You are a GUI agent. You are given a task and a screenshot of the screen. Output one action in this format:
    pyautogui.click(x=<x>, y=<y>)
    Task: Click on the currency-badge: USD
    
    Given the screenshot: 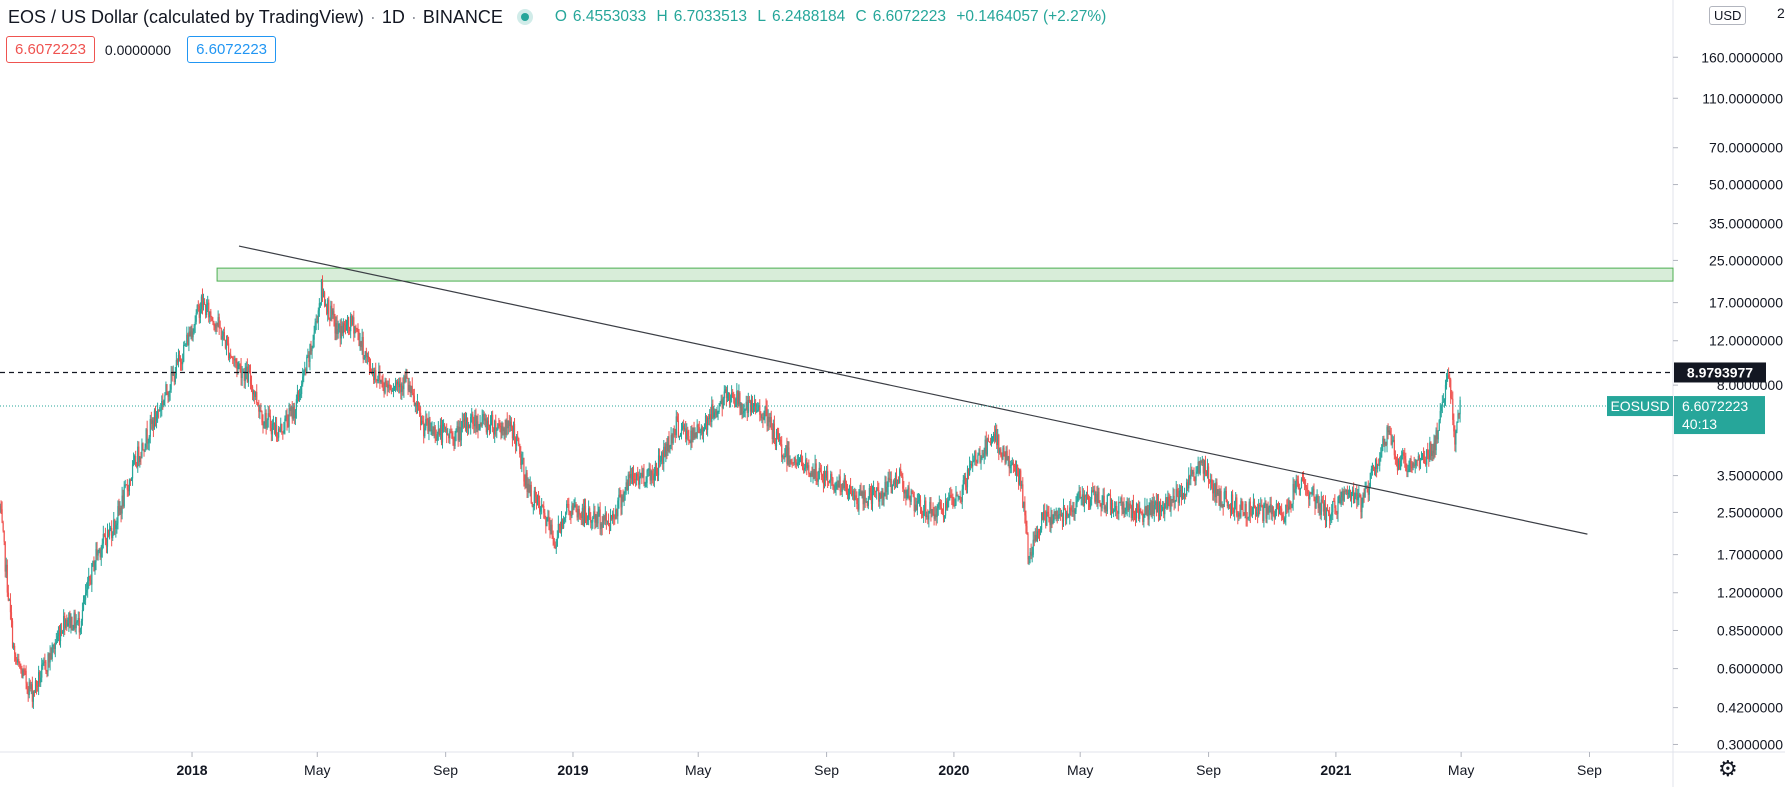 What is the action you would take?
    pyautogui.click(x=1728, y=15)
    